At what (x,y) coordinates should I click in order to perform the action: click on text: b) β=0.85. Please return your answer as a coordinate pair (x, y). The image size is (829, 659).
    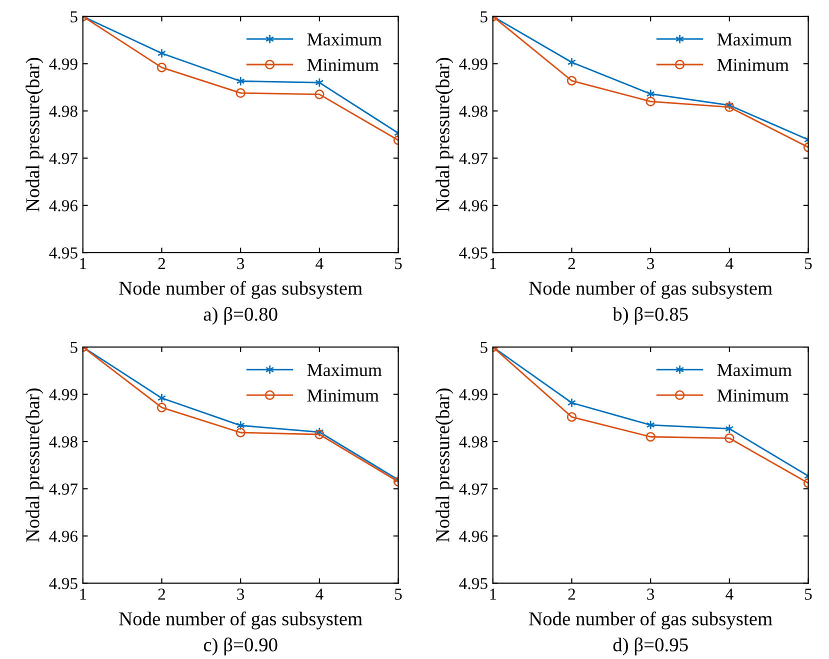
    Looking at the image, I should click on (650, 315).